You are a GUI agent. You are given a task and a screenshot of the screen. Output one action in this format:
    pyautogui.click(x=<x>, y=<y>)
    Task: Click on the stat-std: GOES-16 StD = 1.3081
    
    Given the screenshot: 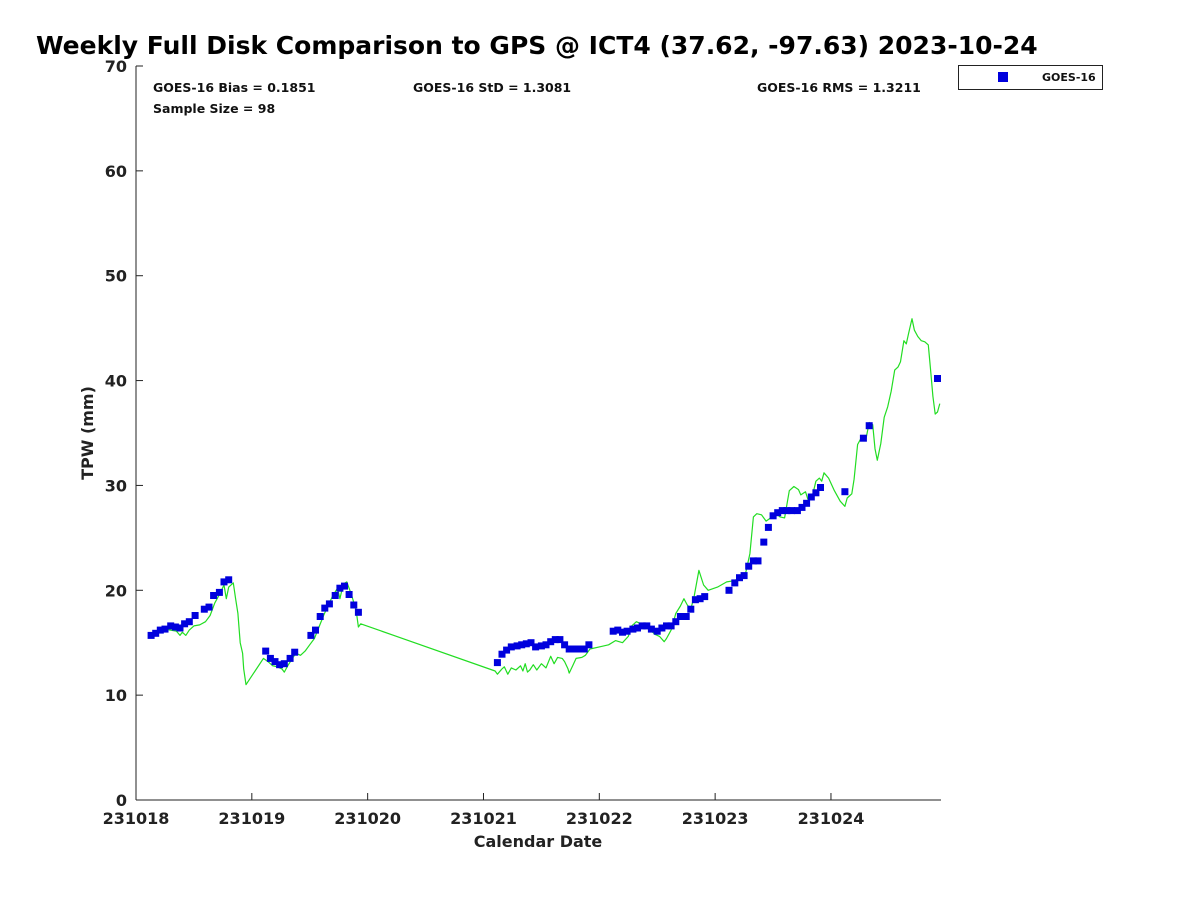 What is the action you would take?
    pyautogui.click(x=492, y=87)
    